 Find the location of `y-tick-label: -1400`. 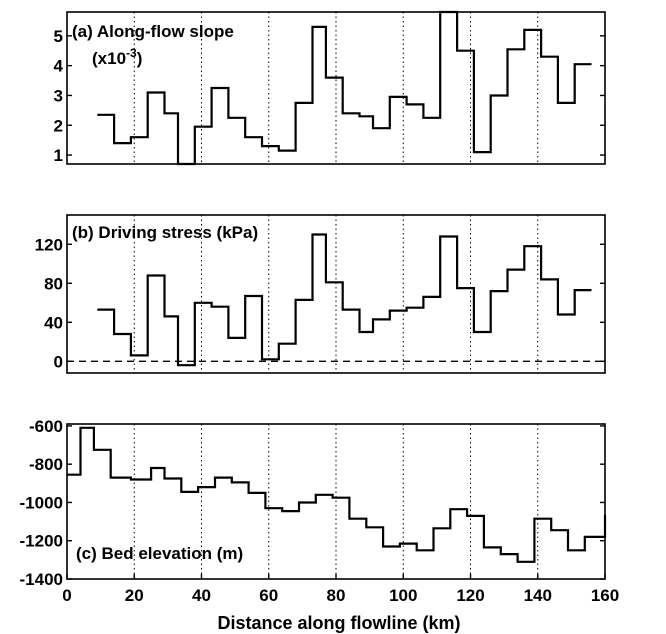

y-tick-label: -1400 is located at coordinates (41, 579).